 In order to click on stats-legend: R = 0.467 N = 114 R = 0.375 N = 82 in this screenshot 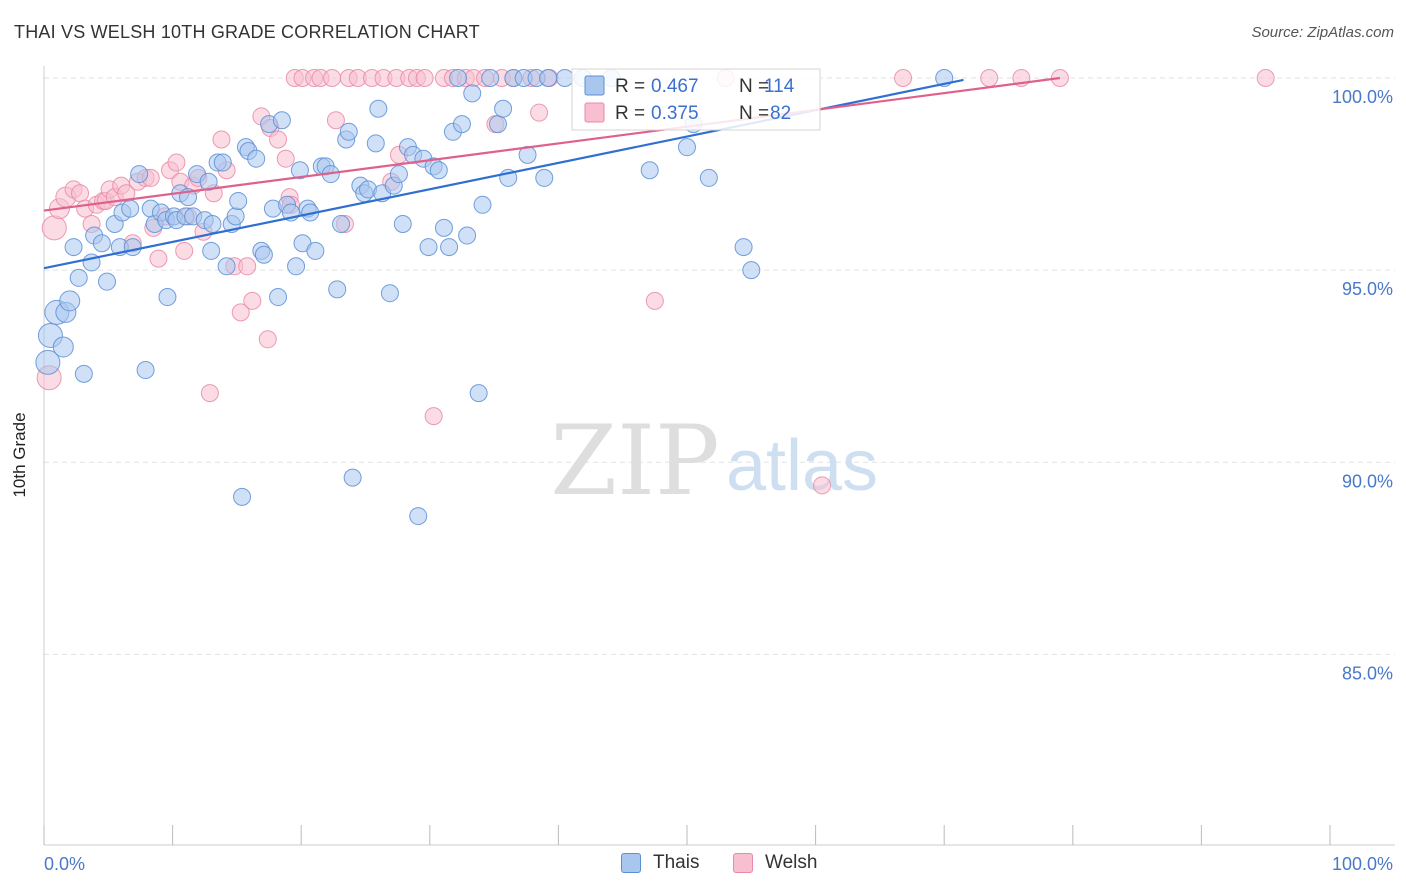, I will do `click(696, 99)`.